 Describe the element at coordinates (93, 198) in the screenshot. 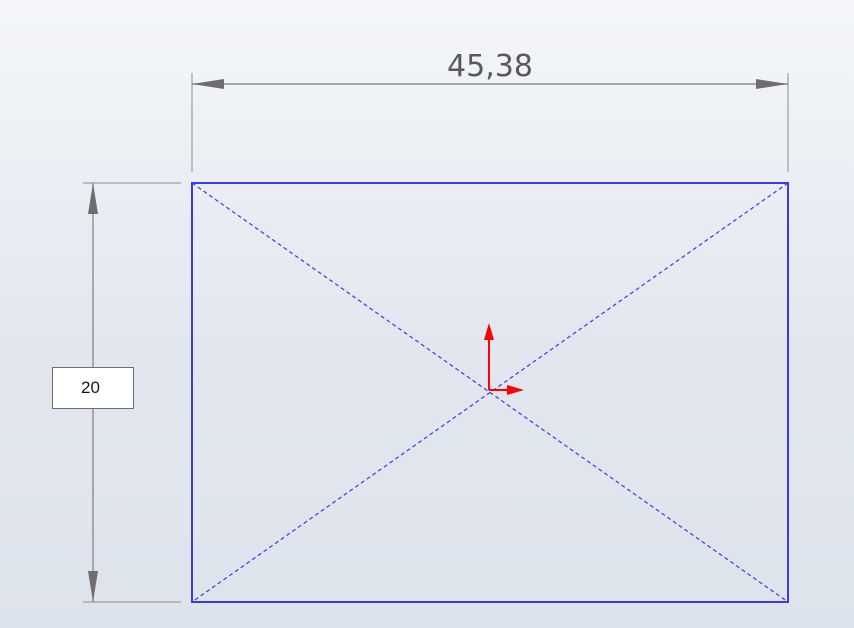

I see `vertical-dimension-arrow-top` at that location.